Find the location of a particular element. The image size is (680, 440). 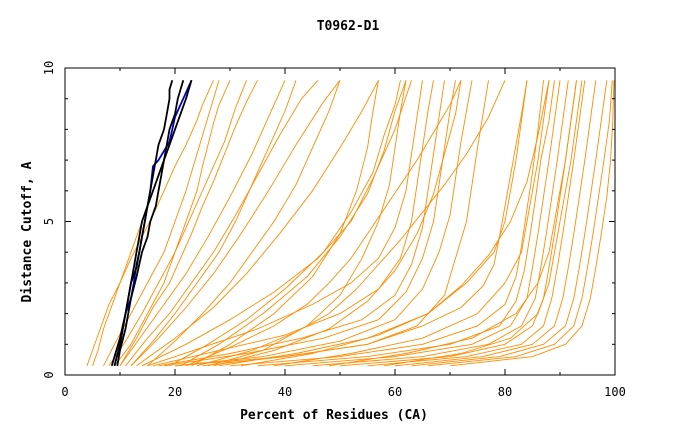

x-axis-label: Percent of Residues (CA) is located at coordinates (334, 415).